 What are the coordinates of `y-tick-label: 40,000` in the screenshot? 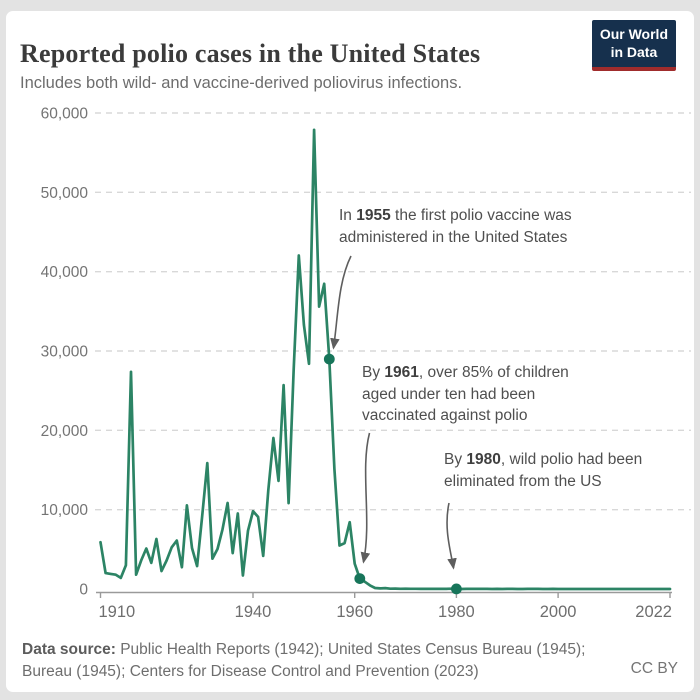 It's located at (65, 272).